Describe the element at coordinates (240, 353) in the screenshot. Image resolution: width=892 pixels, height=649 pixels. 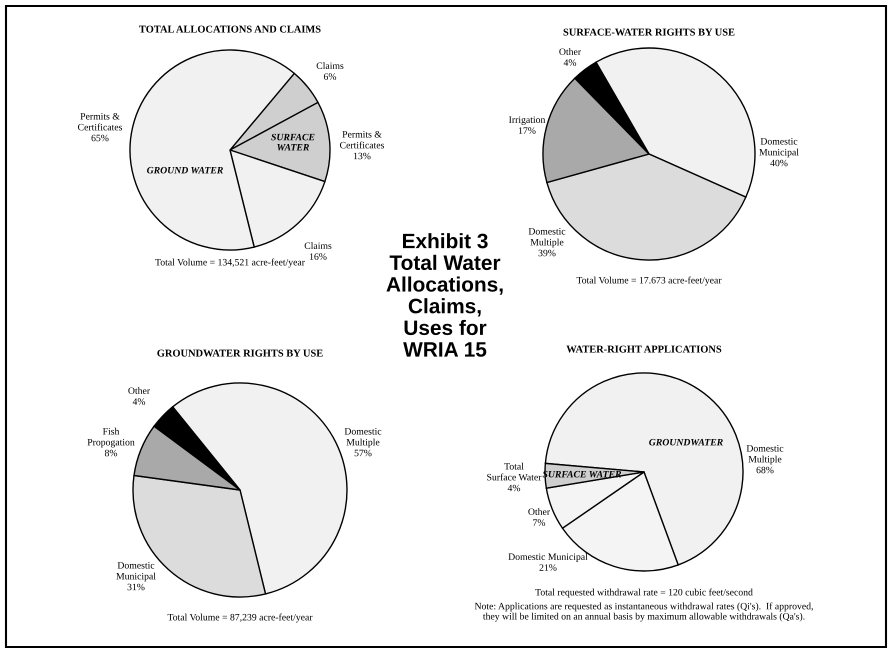
I see `chart-title: GROUNDWATER RIGHTS BY USE` at that location.